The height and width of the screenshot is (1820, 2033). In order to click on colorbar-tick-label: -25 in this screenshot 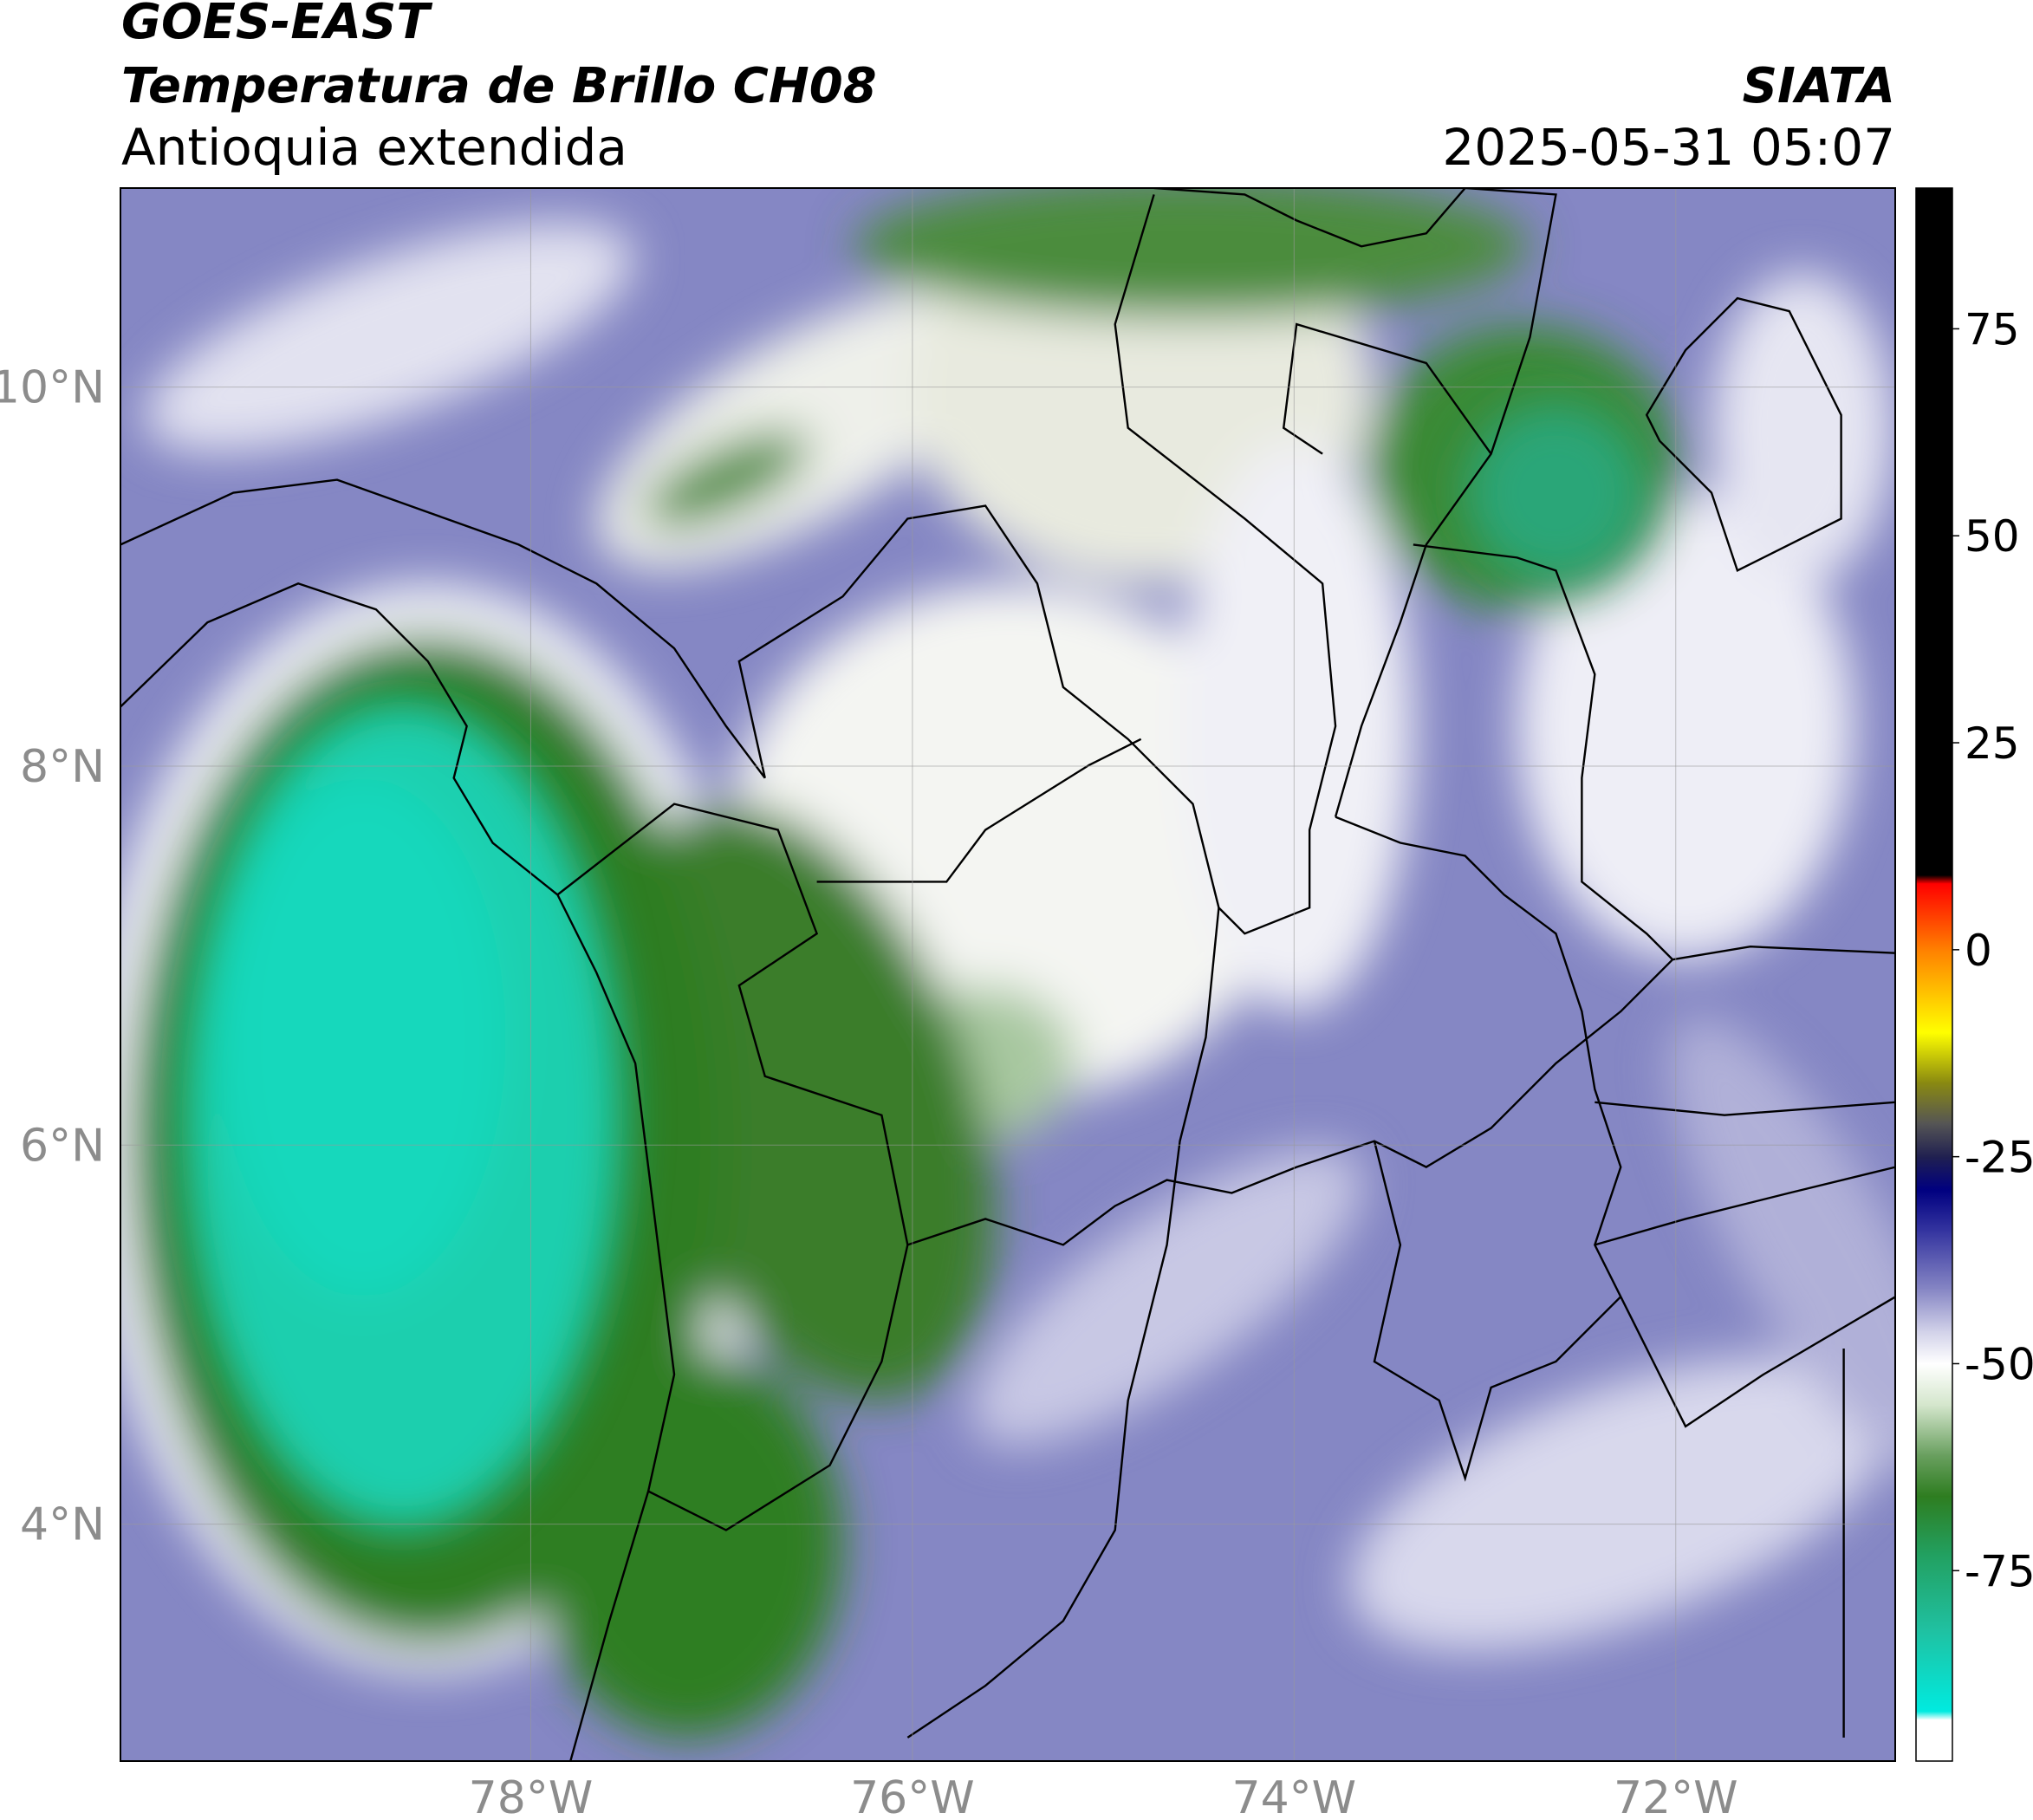, I will do `click(1999, 1158)`.